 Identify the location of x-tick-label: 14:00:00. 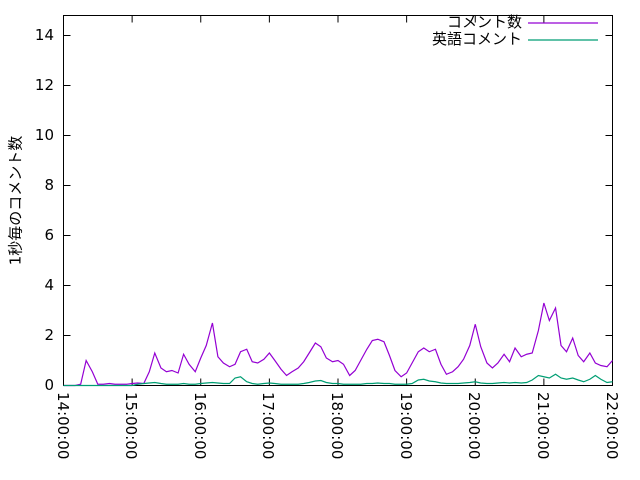
(62, 426).